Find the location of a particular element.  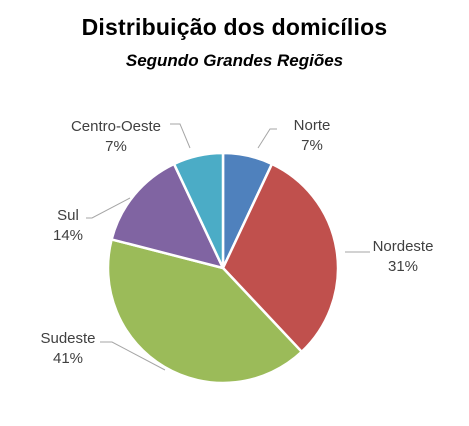

slice-value-nordeste: 31% is located at coordinates (403, 266).